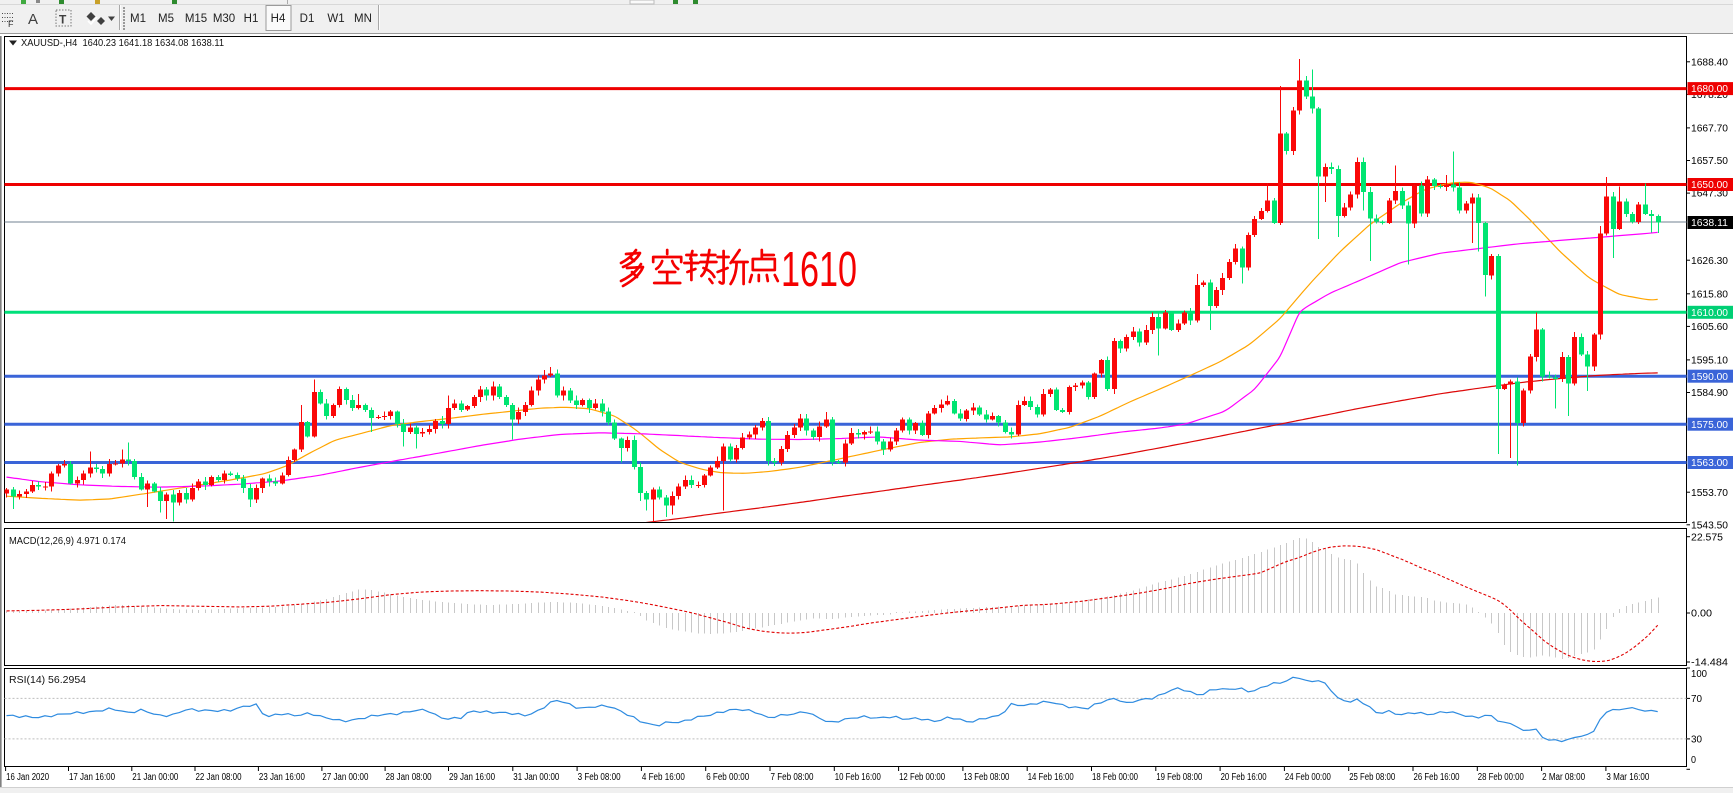 The image size is (1733, 793). I want to click on svg-text: 31 Jan 00:00, so click(536, 777).